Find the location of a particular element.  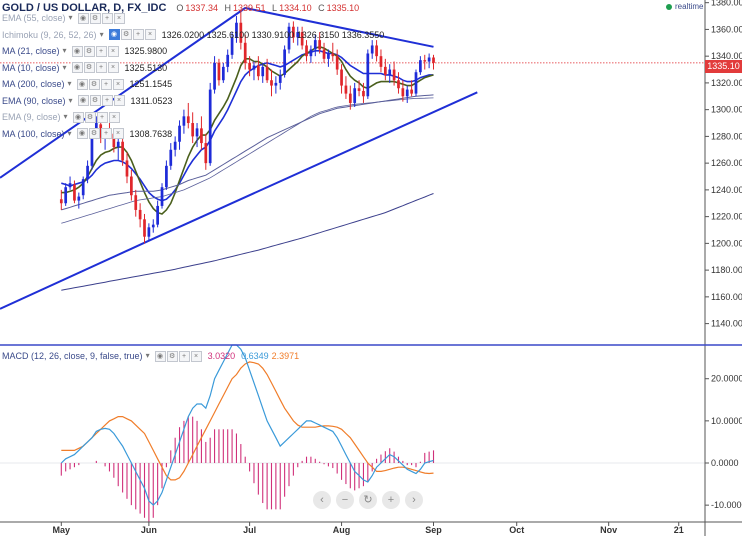

indicator-name: MA (200, close) is located at coordinates (33, 84).